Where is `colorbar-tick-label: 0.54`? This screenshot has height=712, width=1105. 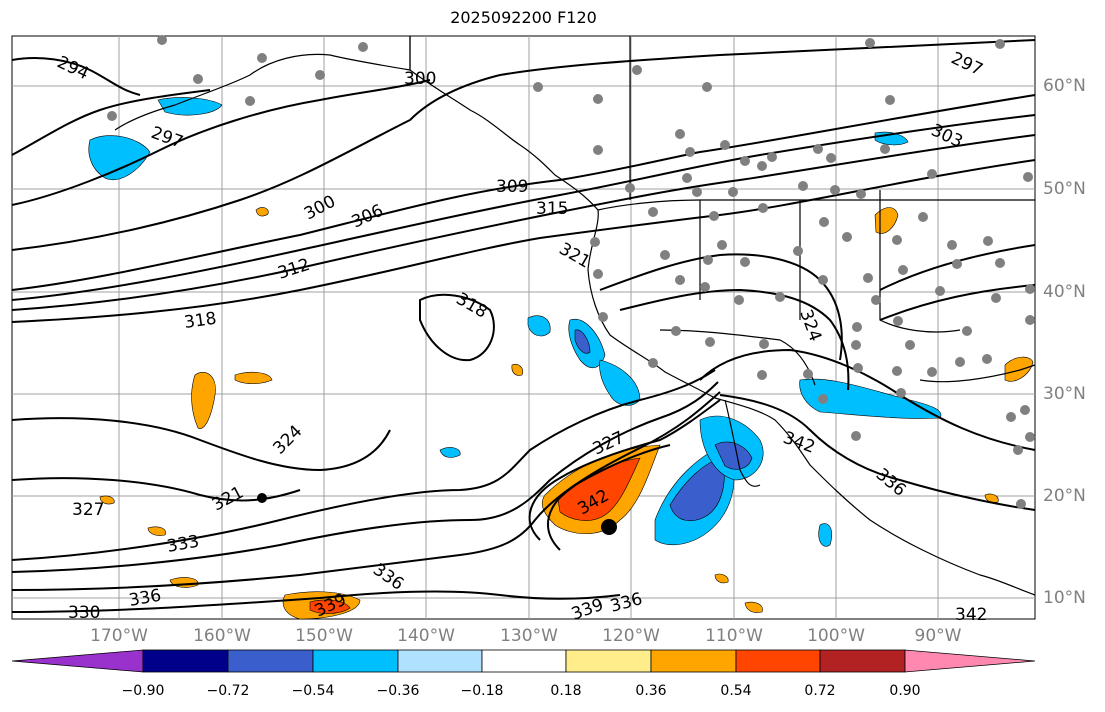
colorbar-tick-label: 0.54 is located at coordinates (736, 691).